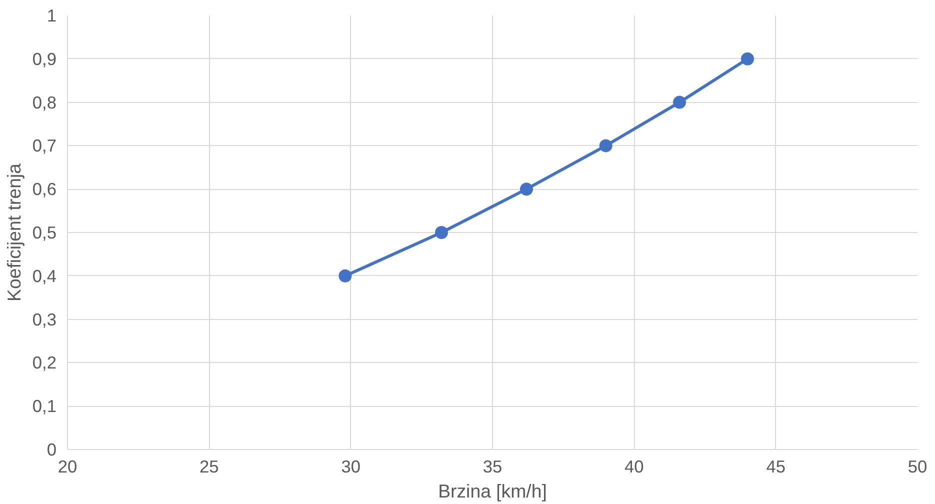 The width and height of the screenshot is (935, 504). I want to click on x-tick-label: 25, so click(209, 466).